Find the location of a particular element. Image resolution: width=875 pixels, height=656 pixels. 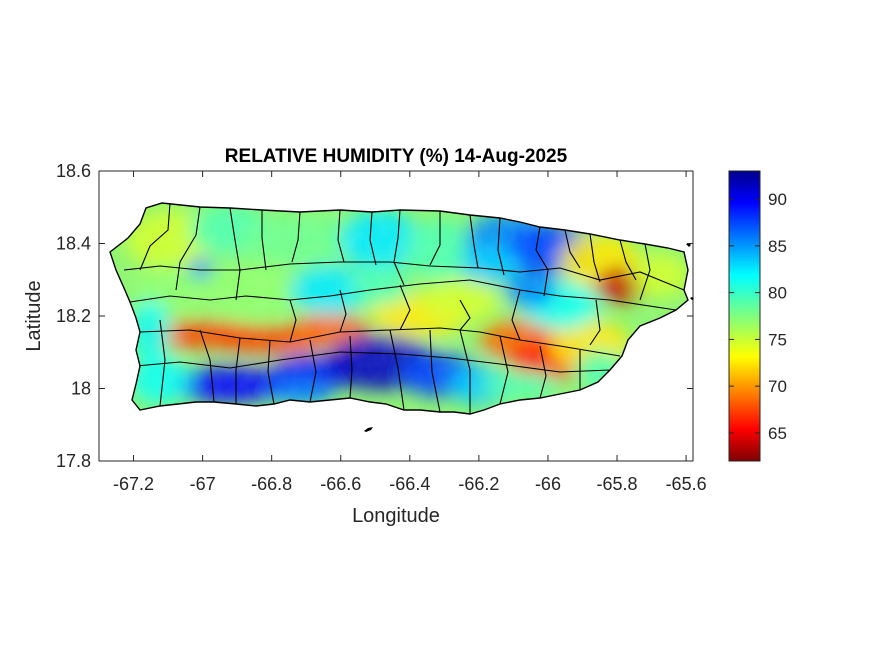

colorbar-tick-label: 75 is located at coordinates (777, 339).